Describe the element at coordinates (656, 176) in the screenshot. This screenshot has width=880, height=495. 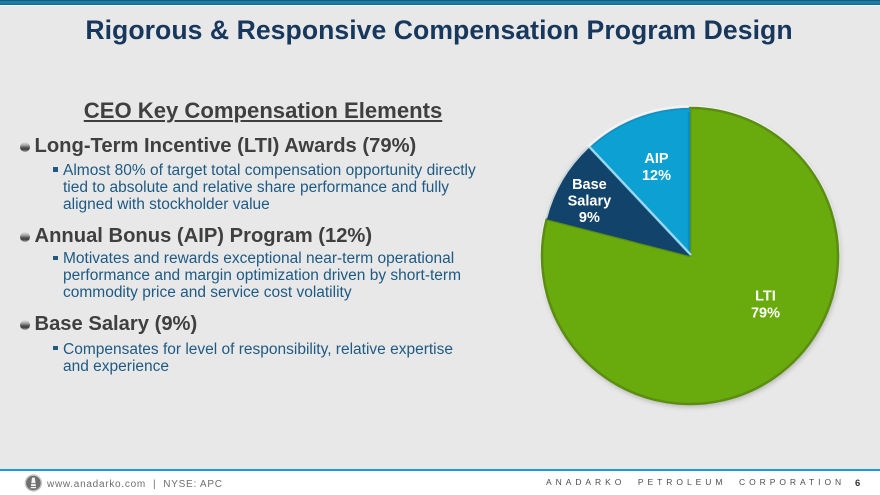
I see `svg-text: 12%` at that location.